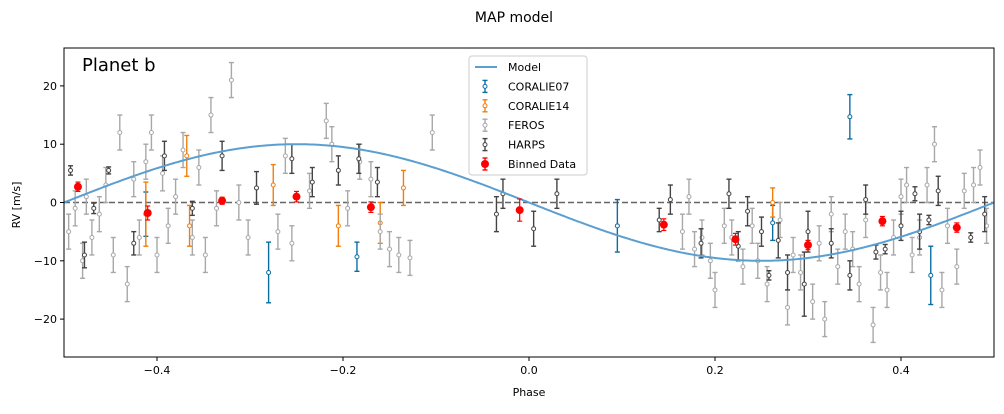 Image resolution: width=1004 pixels, height=414 pixels. What do you see at coordinates (528, 164) in the screenshot?
I see `legend-entry: Binned Data` at bounding box center [528, 164].